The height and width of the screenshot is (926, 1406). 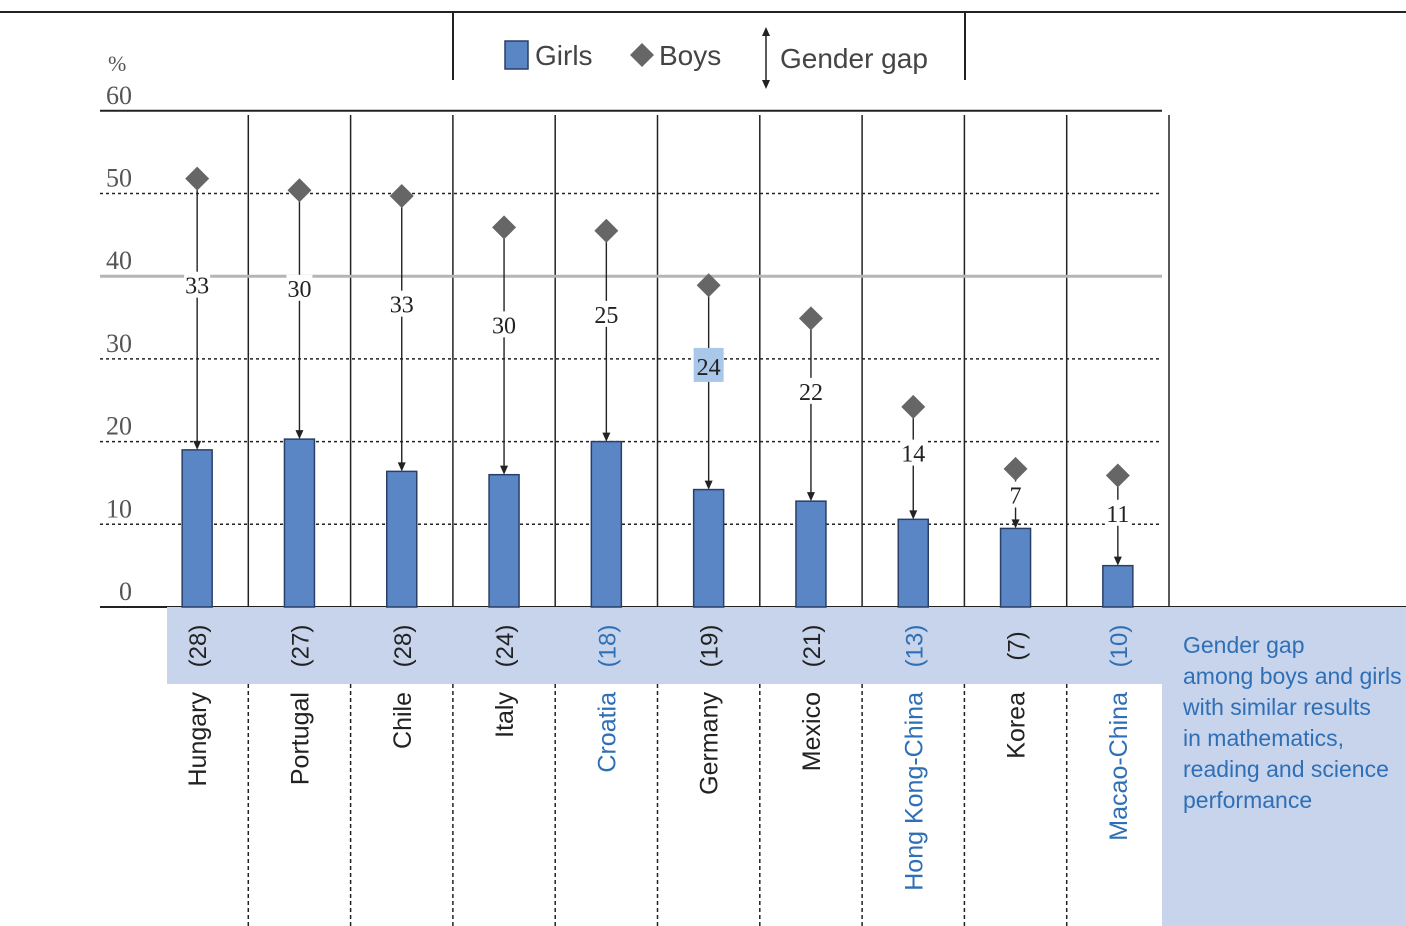 I want to click on country-label-0: Hungary, so click(x=198, y=739).